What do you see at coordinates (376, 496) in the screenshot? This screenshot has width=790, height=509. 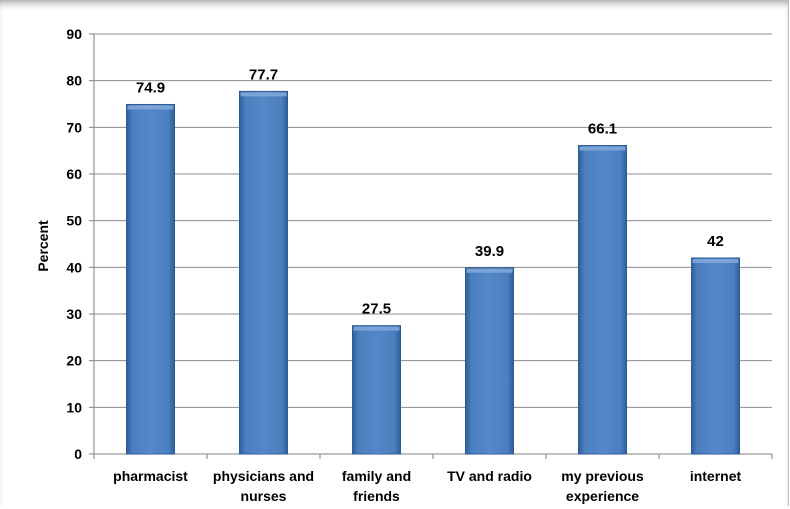 I see `x-tick-label: friends` at bounding box center [376, 496].